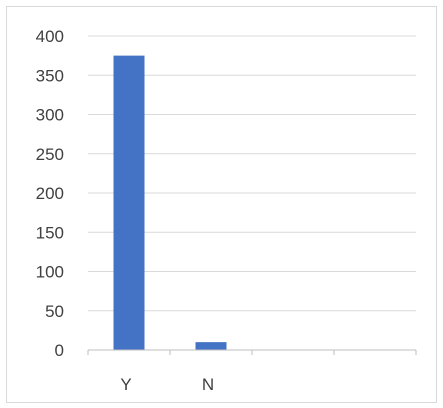 The image size is (443, 408). I want to click on y-tick-label: 200, so click(50, 193).